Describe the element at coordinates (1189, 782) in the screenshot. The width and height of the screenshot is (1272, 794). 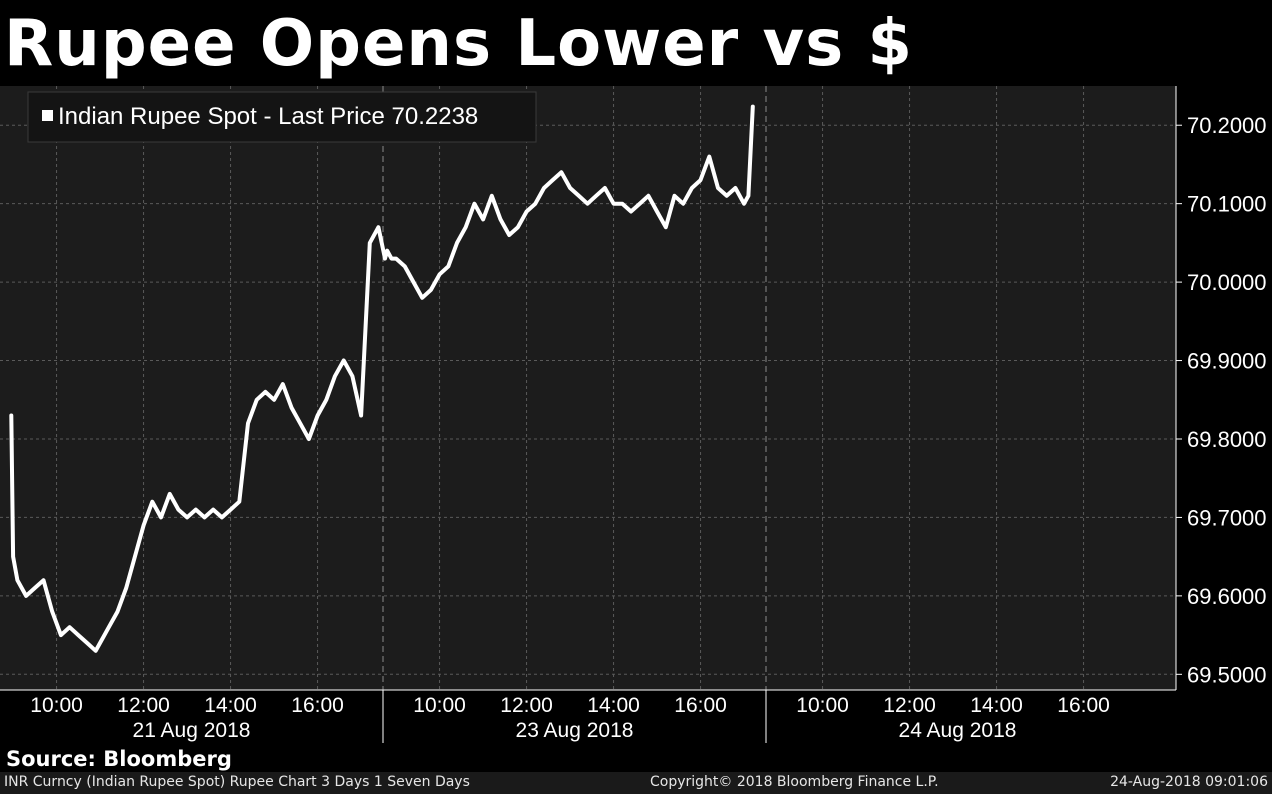
I see `footer-timestamp: 24-Aug-2018 09:01:06` at that location.